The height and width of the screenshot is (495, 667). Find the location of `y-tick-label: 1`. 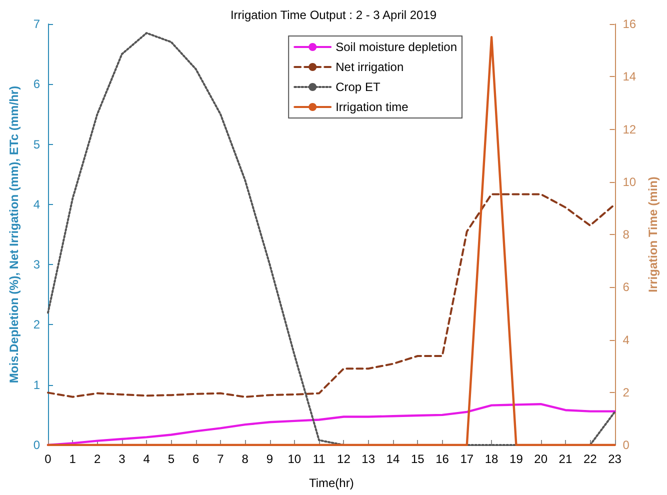

y-tick-label: 1 is located at coordinates (36, 385).